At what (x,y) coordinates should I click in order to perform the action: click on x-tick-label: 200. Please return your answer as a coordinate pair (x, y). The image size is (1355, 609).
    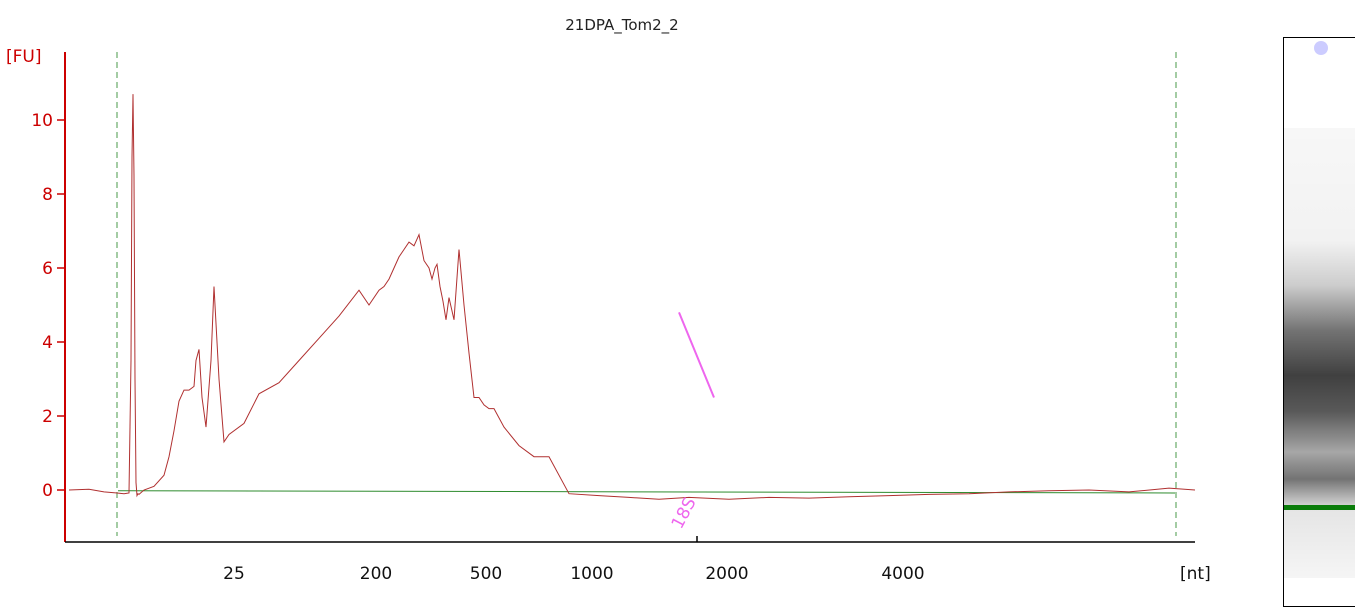
    Looking at the image, I should click on (376, 574).